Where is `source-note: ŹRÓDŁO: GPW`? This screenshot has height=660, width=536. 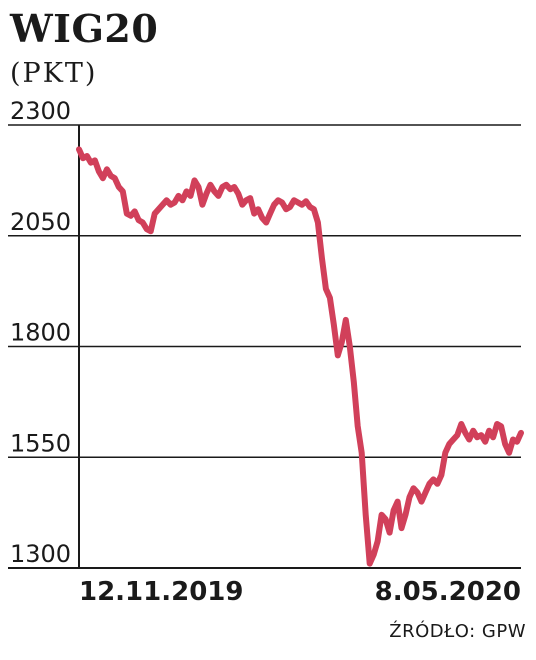
source-note: ŹRÓDŁO: GPW is located at coordinates (457, 631).